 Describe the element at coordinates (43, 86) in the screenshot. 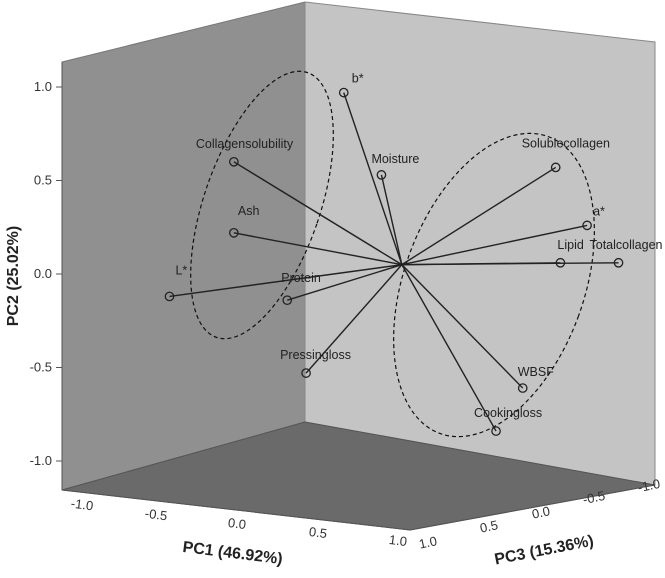

I see `pc2-tick-label: 1.0` at that location.